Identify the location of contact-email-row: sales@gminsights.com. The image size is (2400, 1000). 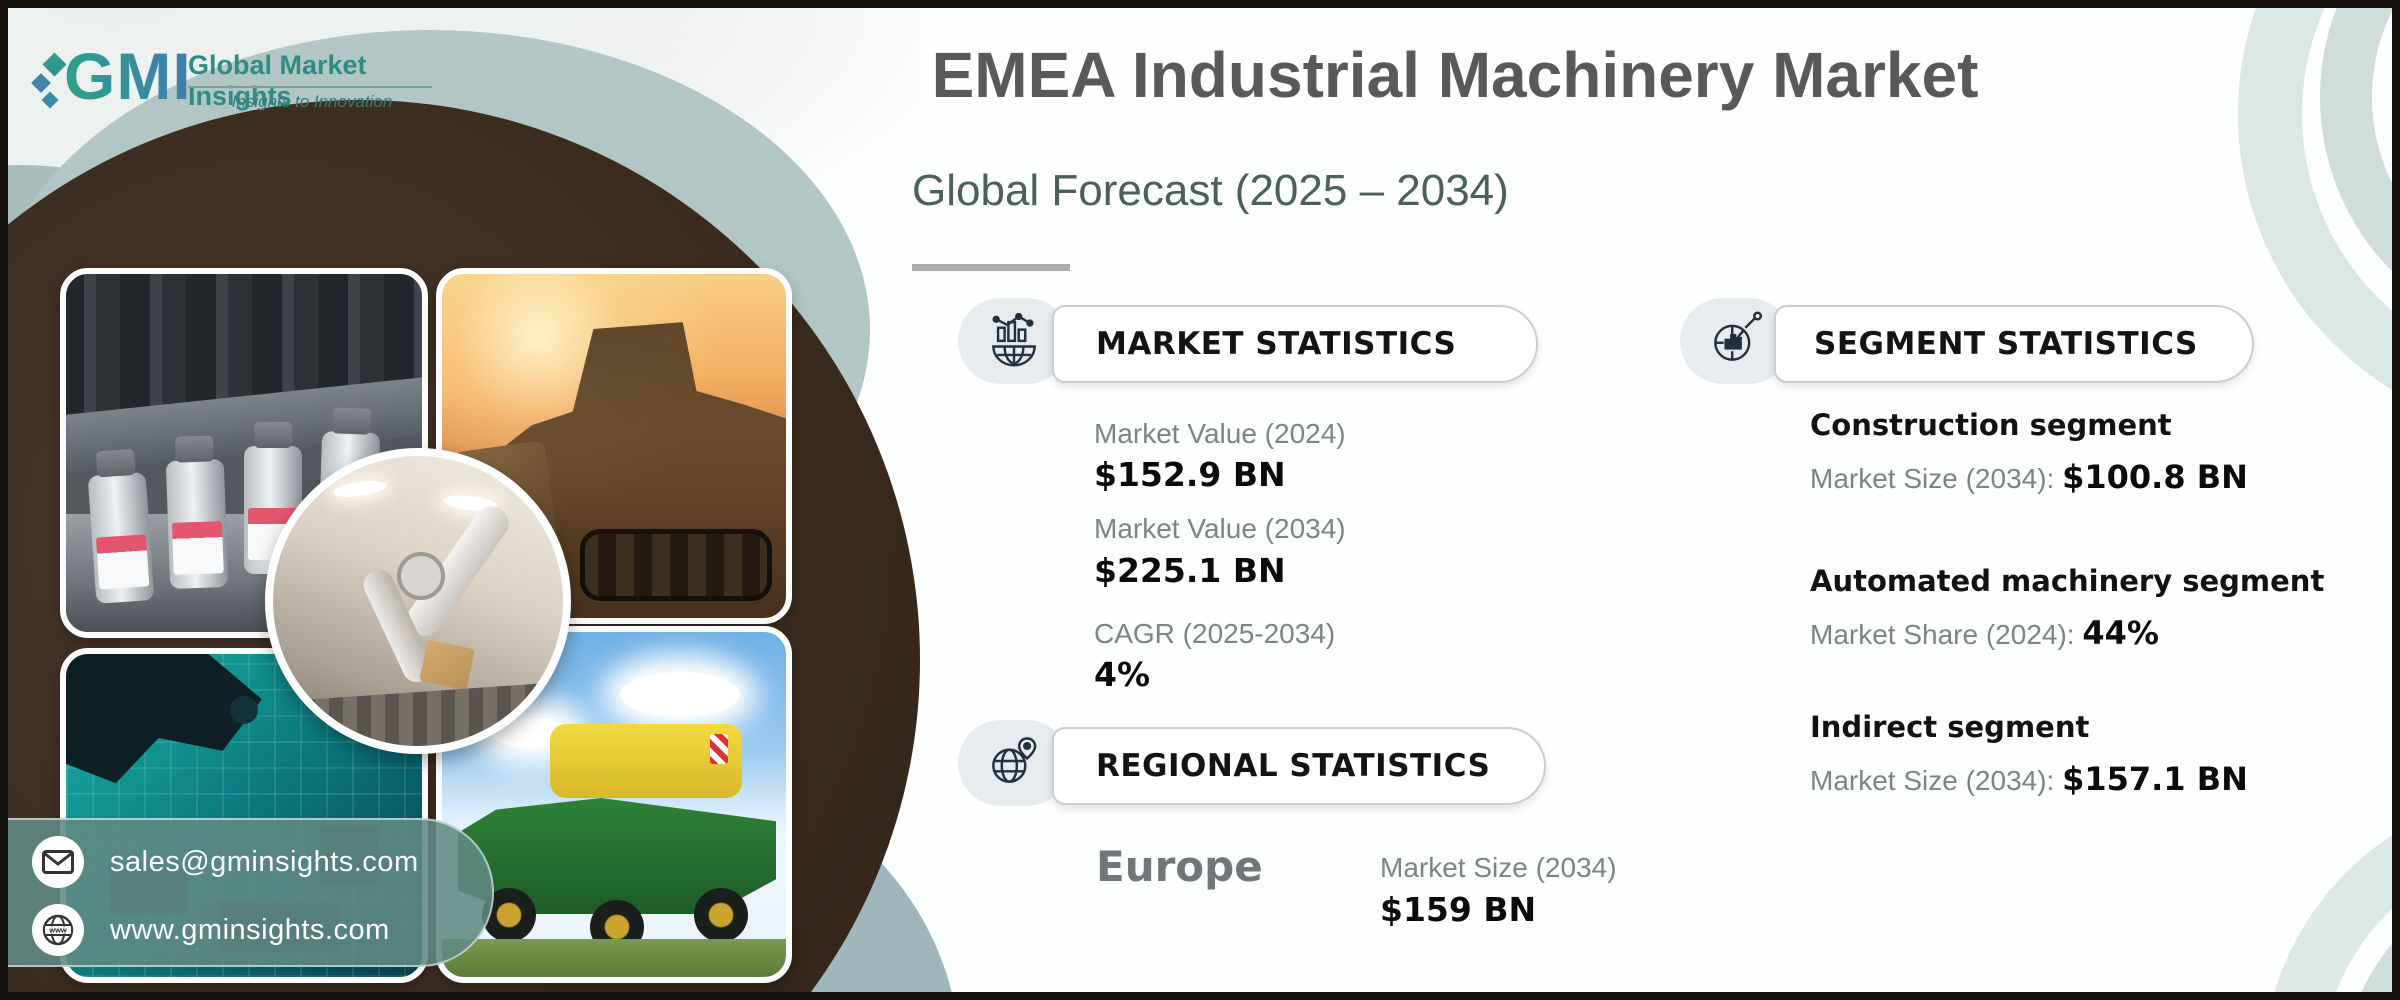
(225, 862).